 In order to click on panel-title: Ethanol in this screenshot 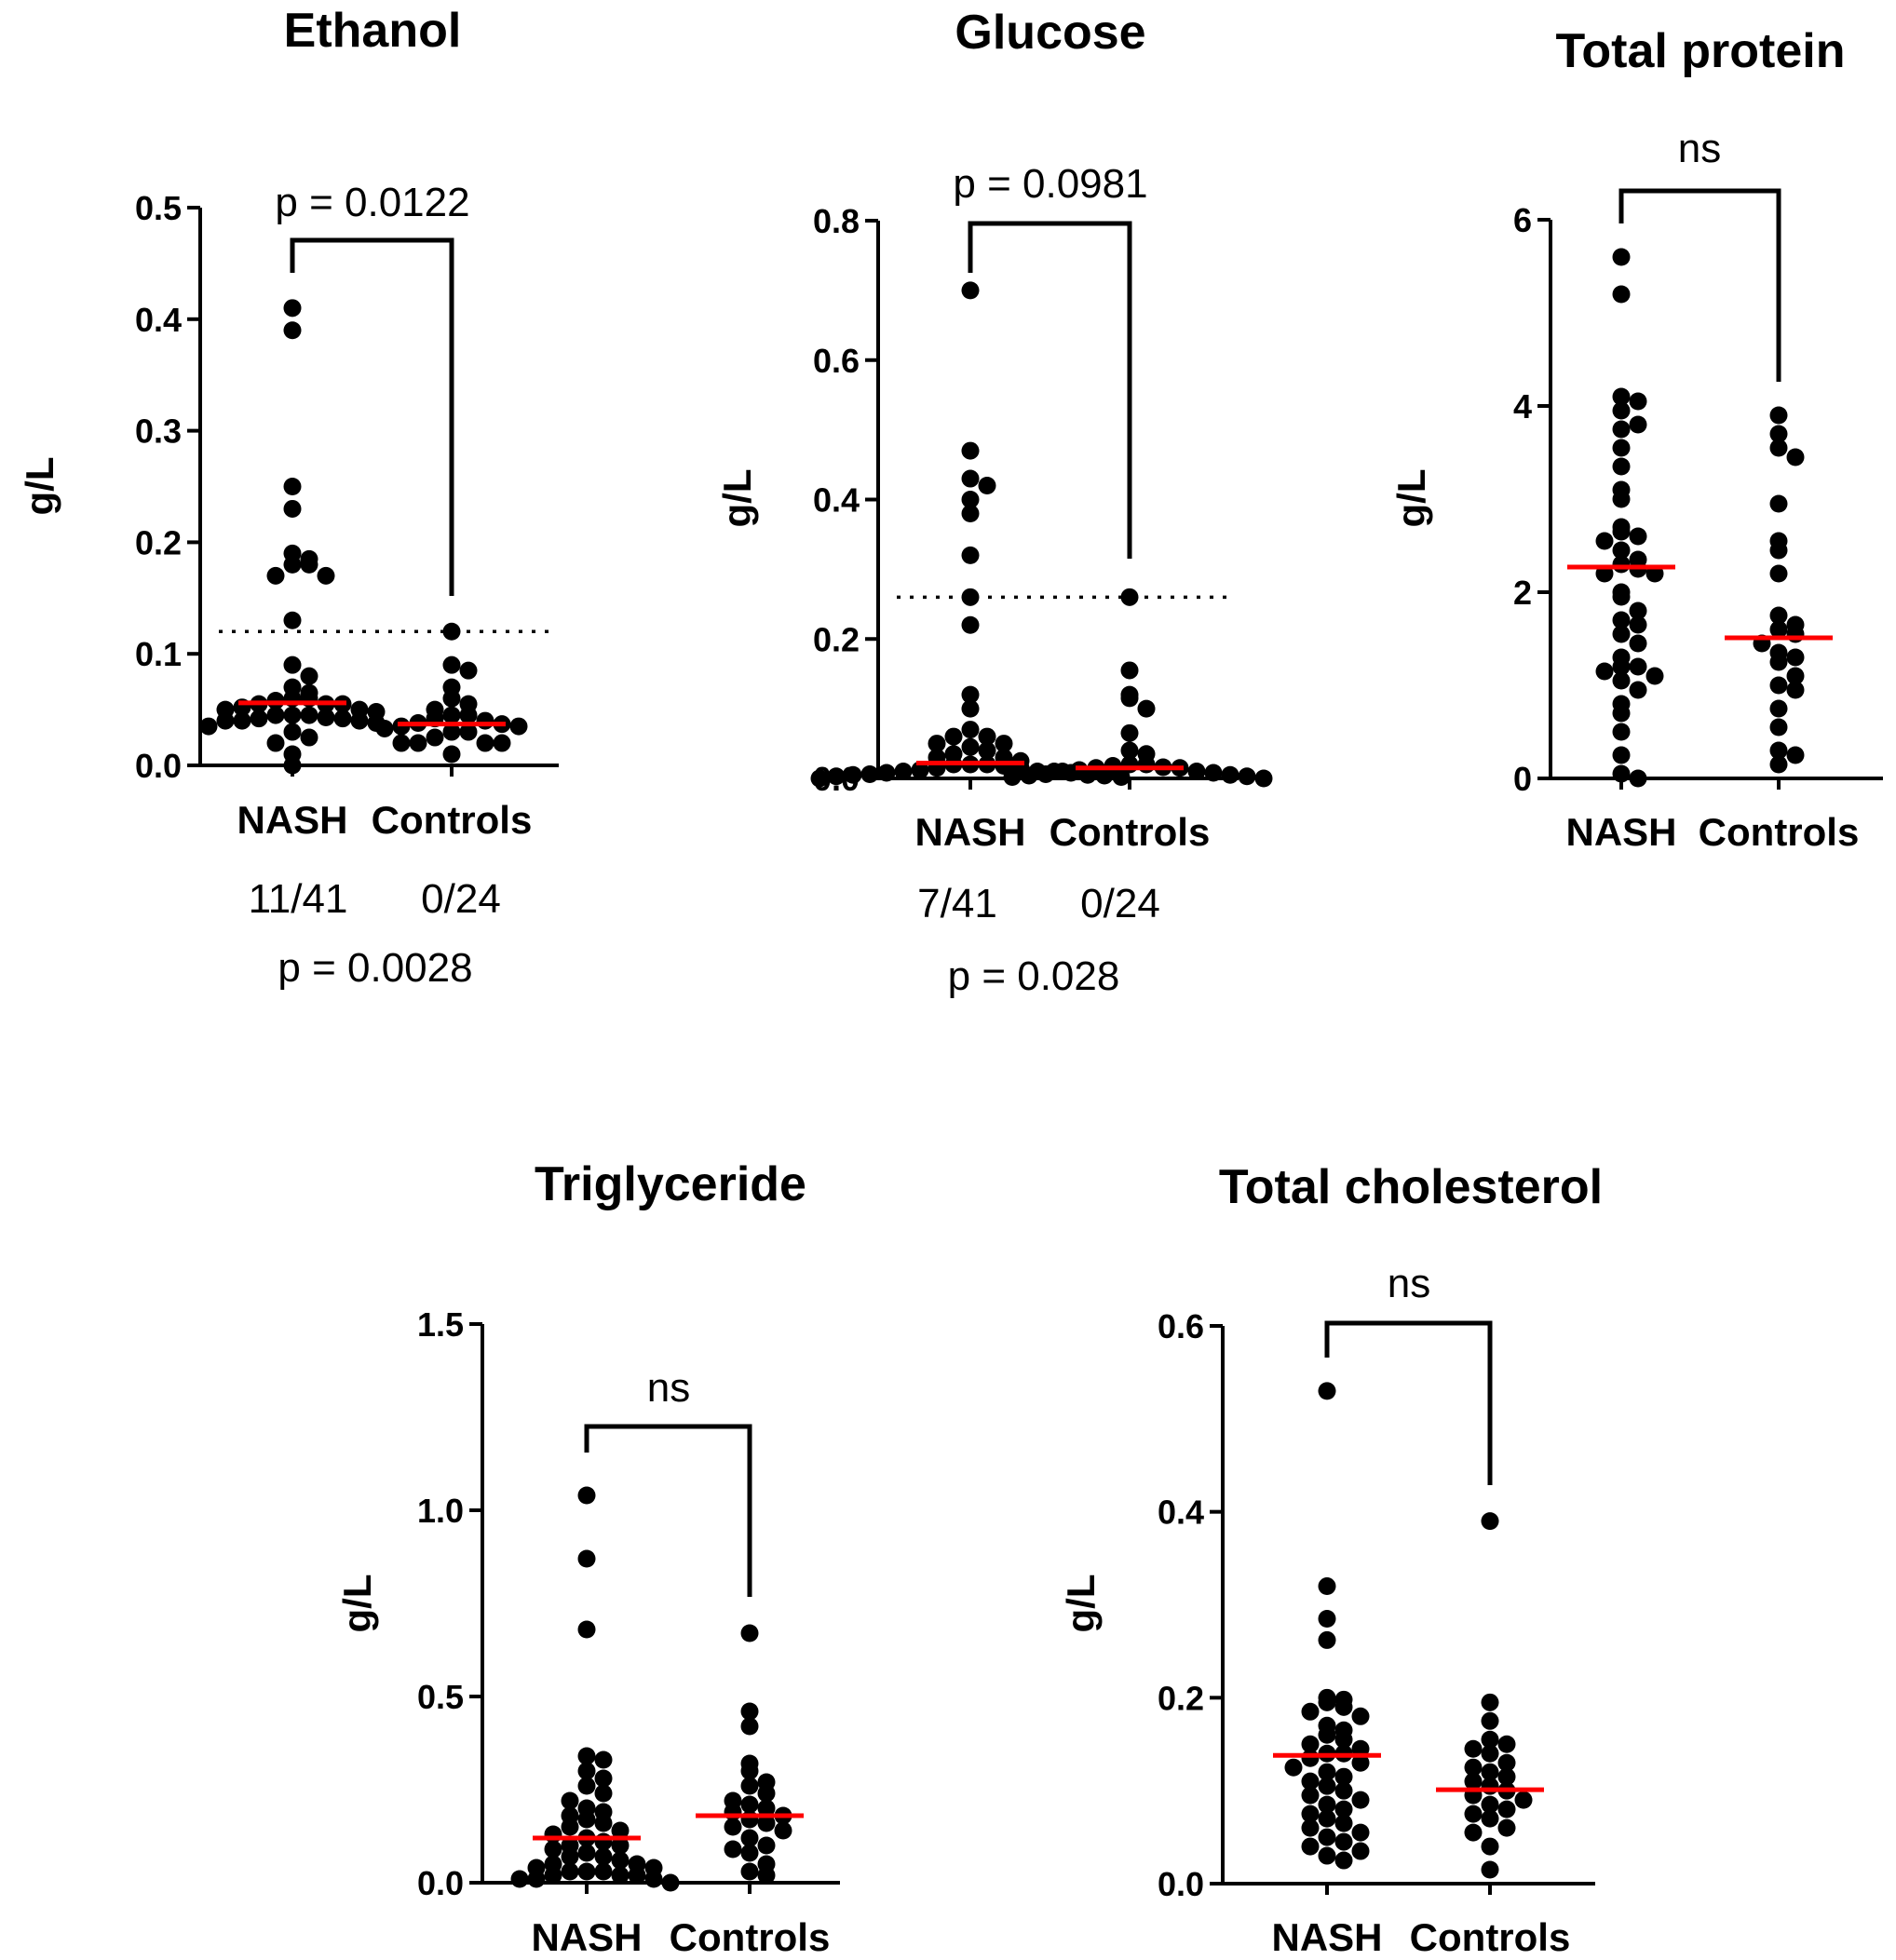, I will do `click(373, 31)`.